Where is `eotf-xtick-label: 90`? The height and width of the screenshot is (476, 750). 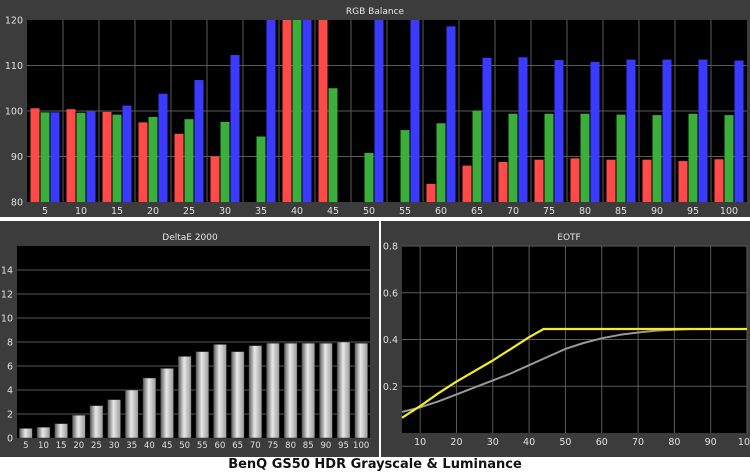 eotf-xtick-label: 90 is located at coordinates (711, 442).